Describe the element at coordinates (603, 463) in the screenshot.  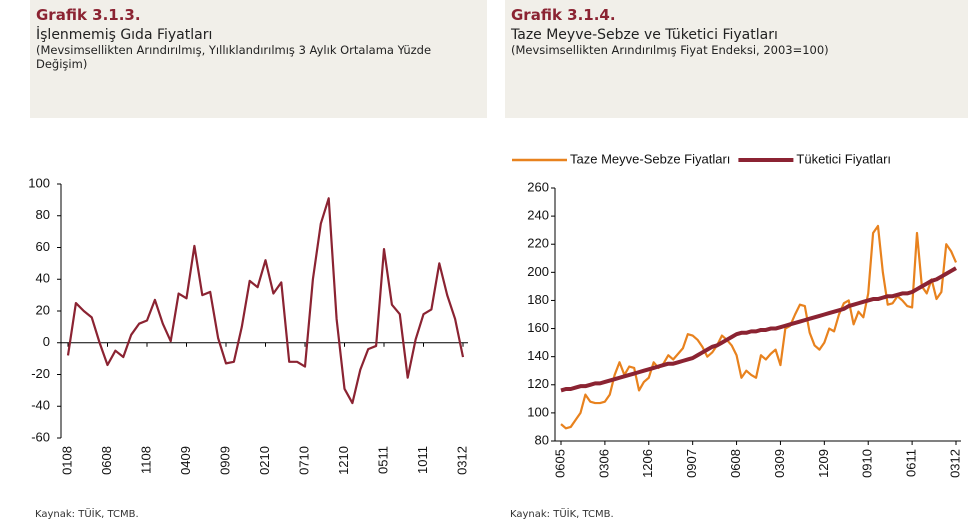
I see `x-tick-label: 0306` at that location.